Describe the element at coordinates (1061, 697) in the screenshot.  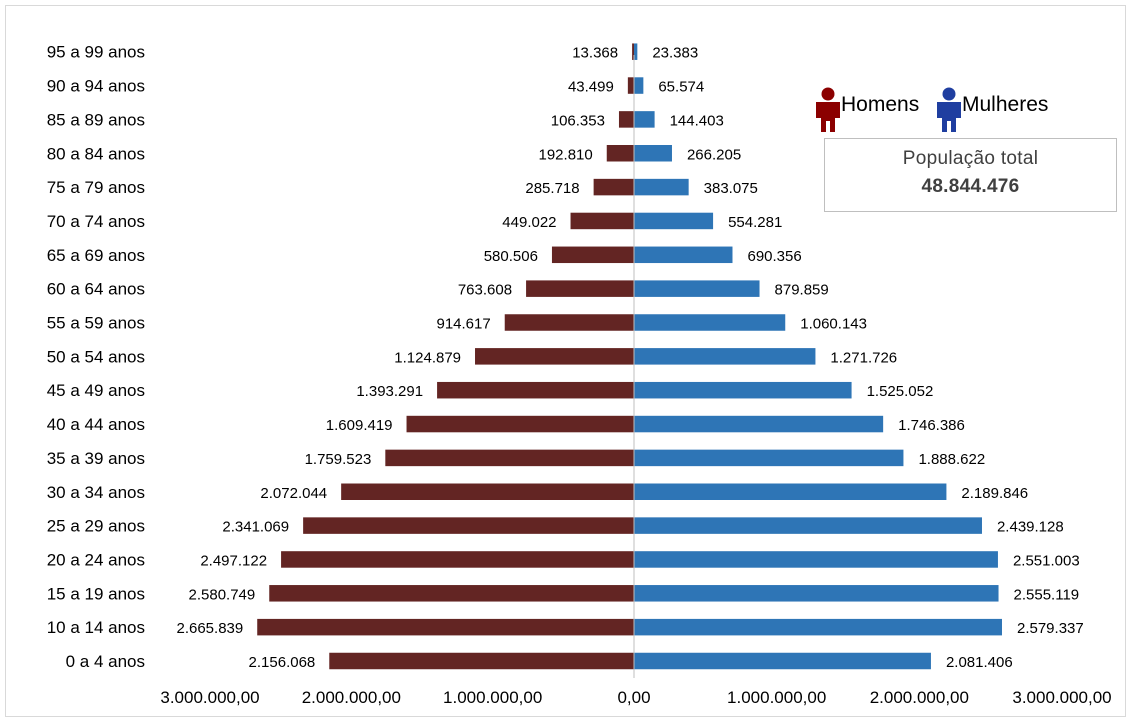
I see `x-tick-label: 3.000.000,00` at that location.